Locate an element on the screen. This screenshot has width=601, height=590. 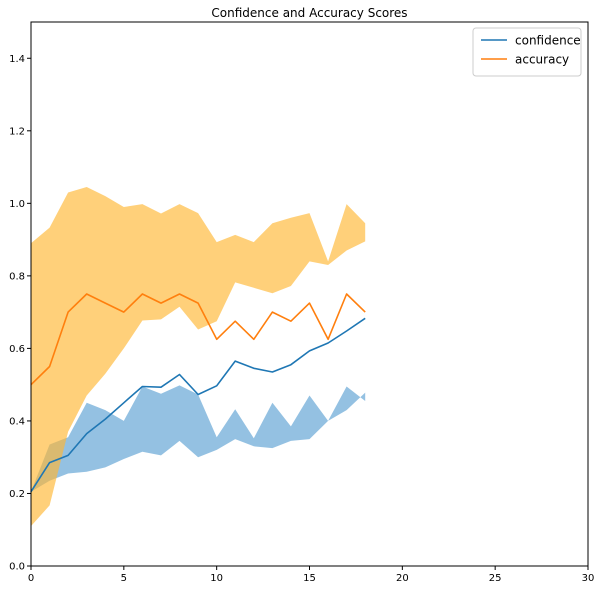
y-tick-label: 0.6 is located at coordinates (17, 349).